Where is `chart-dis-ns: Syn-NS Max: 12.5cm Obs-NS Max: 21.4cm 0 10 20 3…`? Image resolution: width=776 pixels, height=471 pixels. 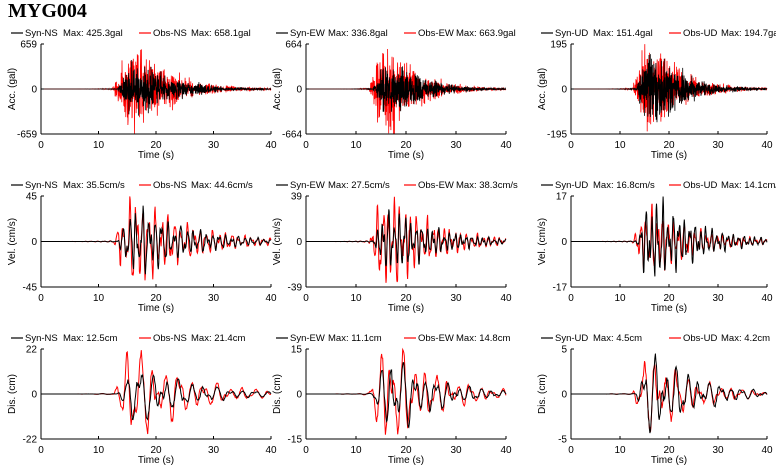
chart-dis-ns: Syn-NS Max: 12.5cm Obs-NS Max: 21.4cm 0 10 20 3… is located at coordinates (142, 399).